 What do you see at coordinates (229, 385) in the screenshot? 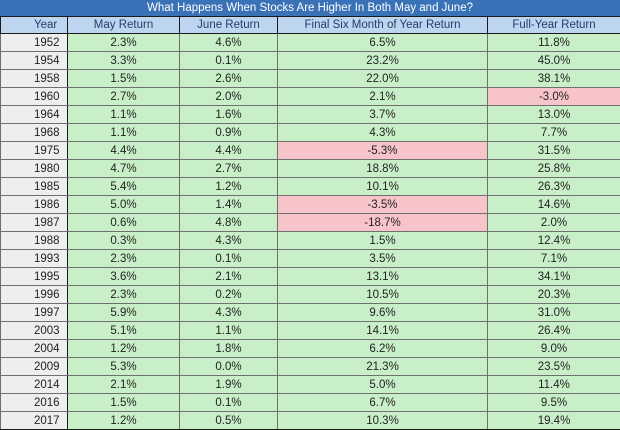
I see `cell-june-return: 1.9%` at bounding box center [229, 385].